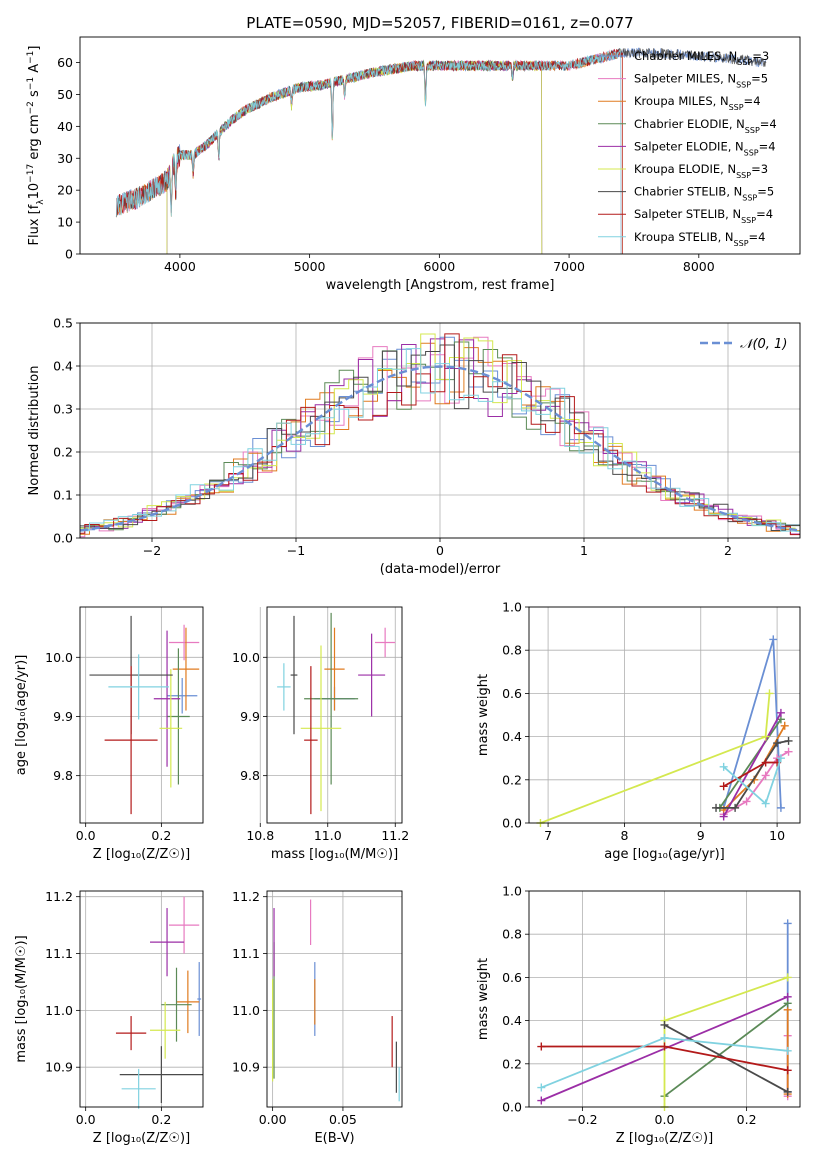  What do you see at coordinates (512, 607) in the screenshot?
I see `y-tick-label: 1.0` at bounding box center [512, 607].